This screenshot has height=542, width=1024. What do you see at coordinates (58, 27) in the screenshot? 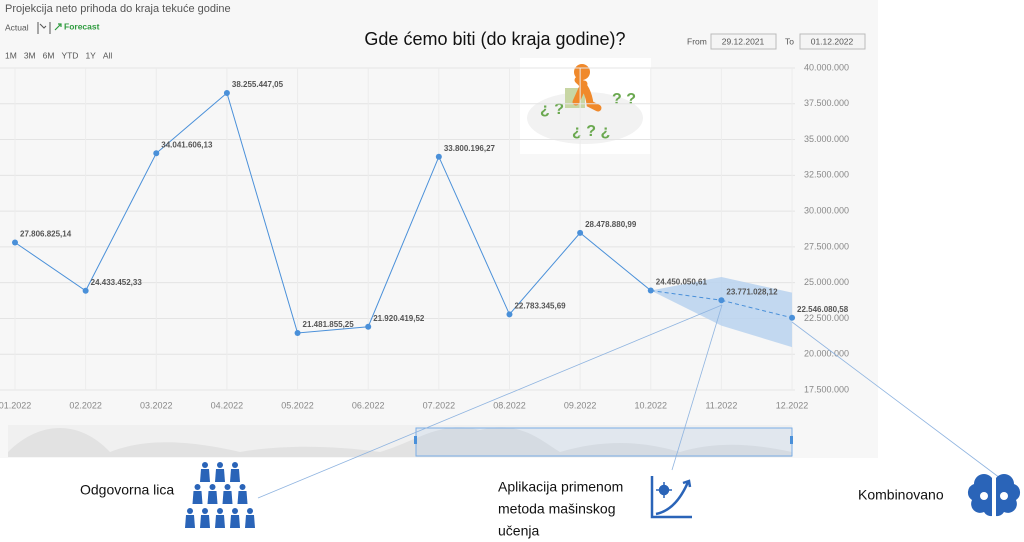
I see `forecast-icon` at bounding box center [58, 27].